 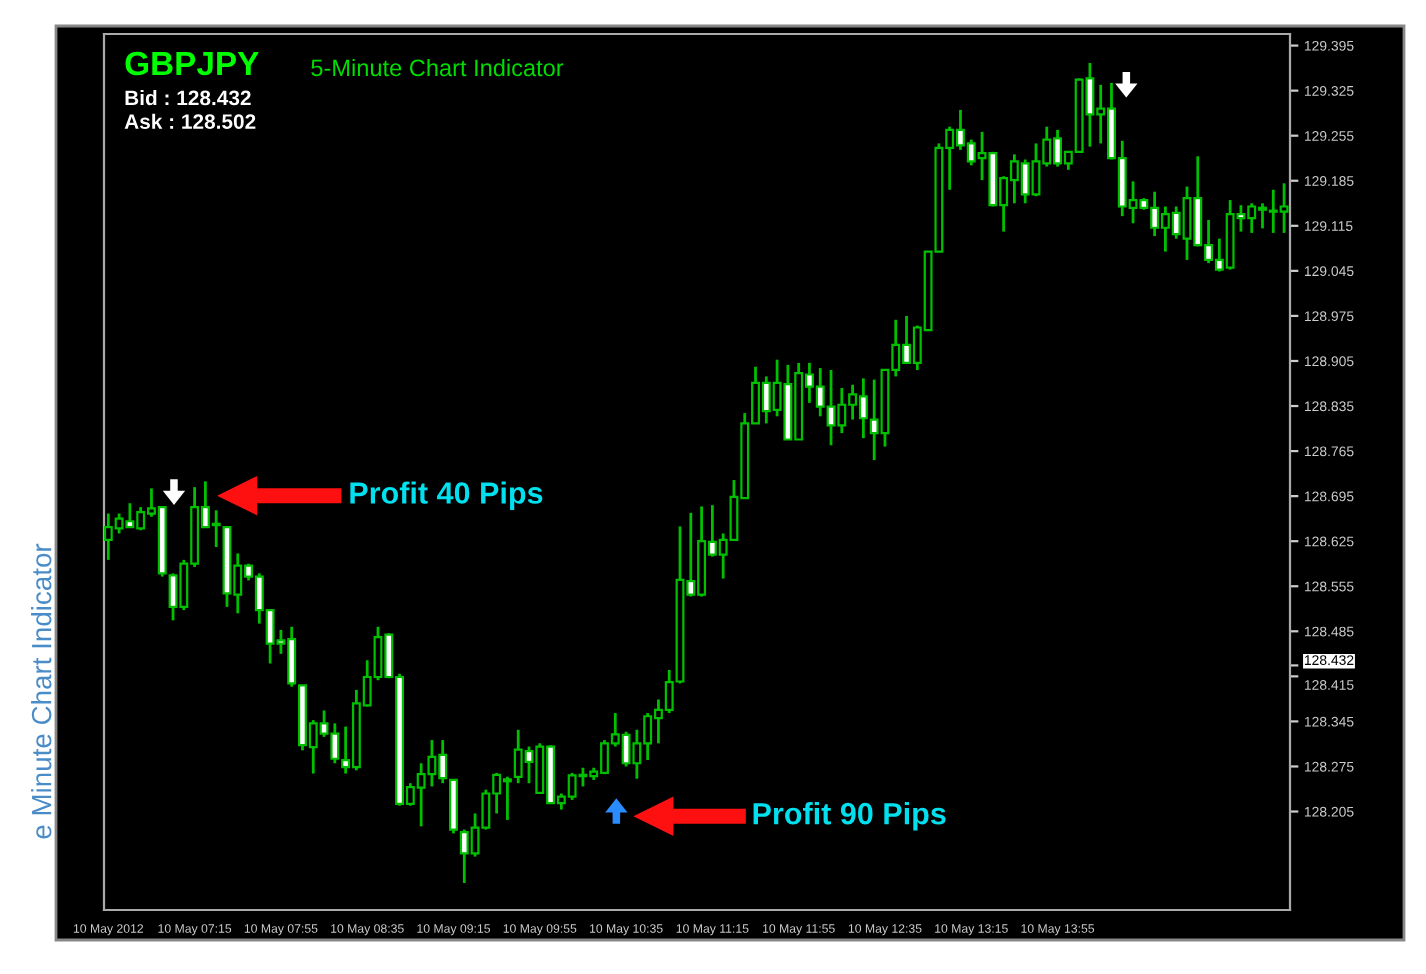 What do you see at coordinates (188, 97) in the screenshot?
I see `annotation: Bid : 128.432` at bounding box center [188, 97].